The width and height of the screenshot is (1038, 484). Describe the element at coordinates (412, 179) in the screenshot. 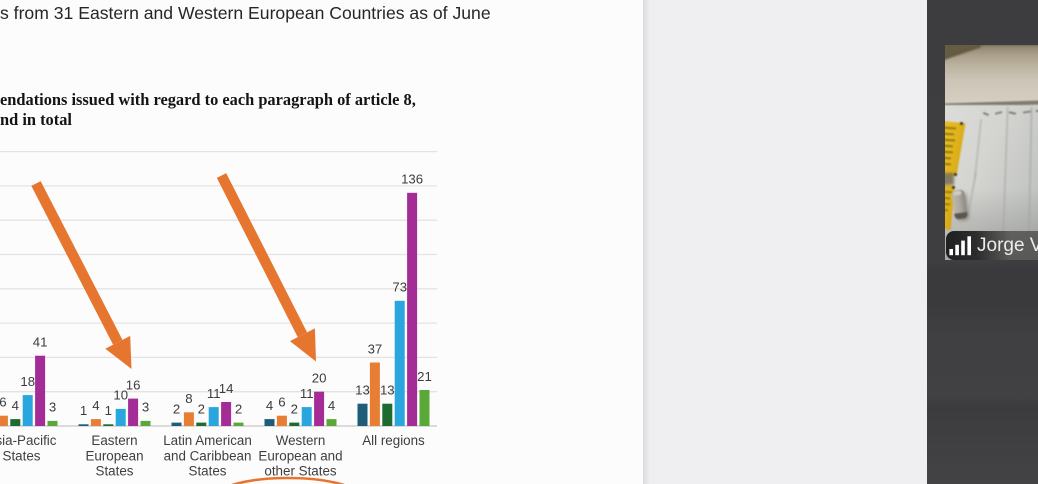

I see `svg-text: 136` at that location.